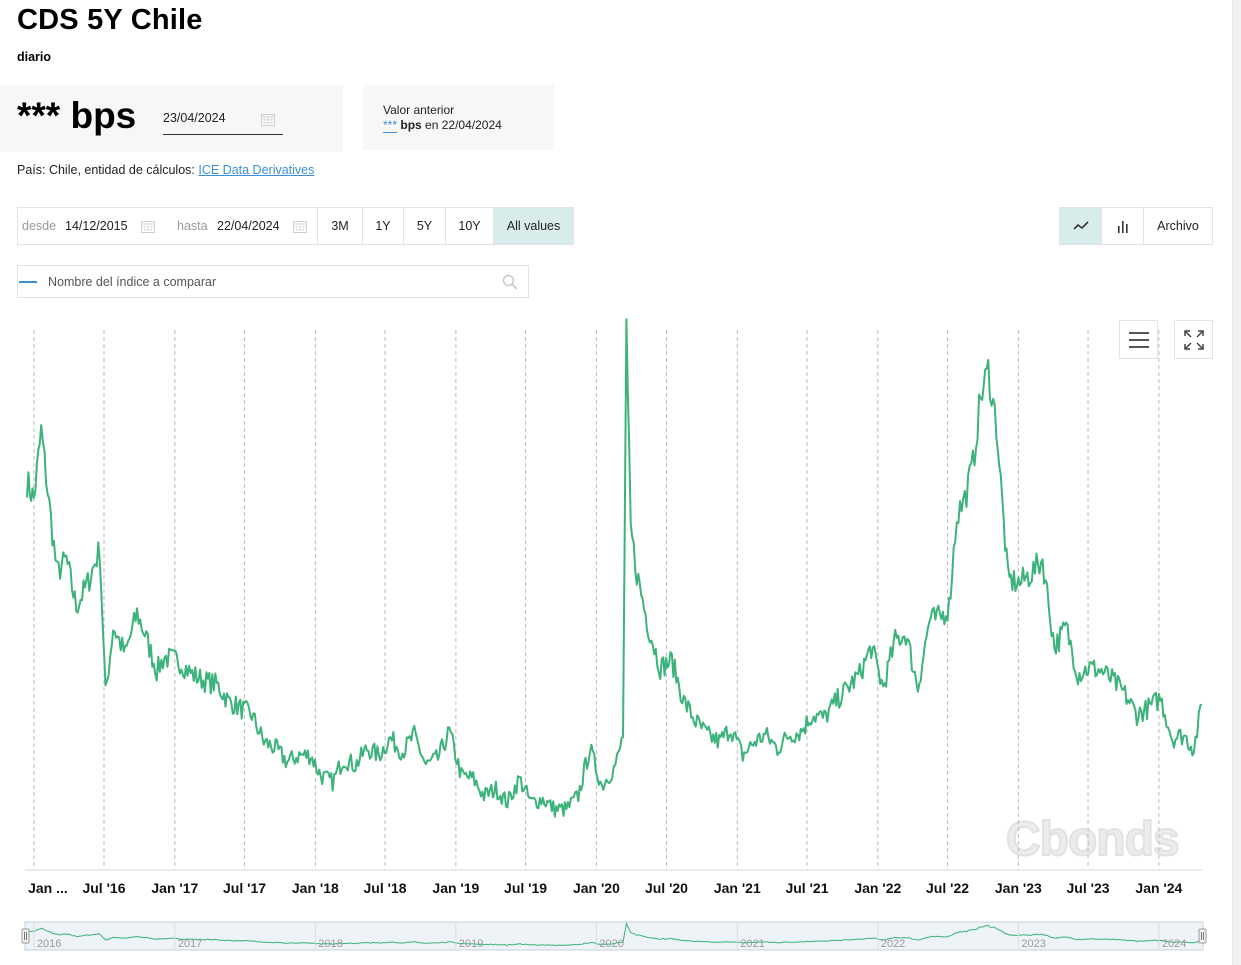  Describe the element at coordinates (419, 110) in the screenshot. I see `previous-value-label: Valor anterior` at that location.